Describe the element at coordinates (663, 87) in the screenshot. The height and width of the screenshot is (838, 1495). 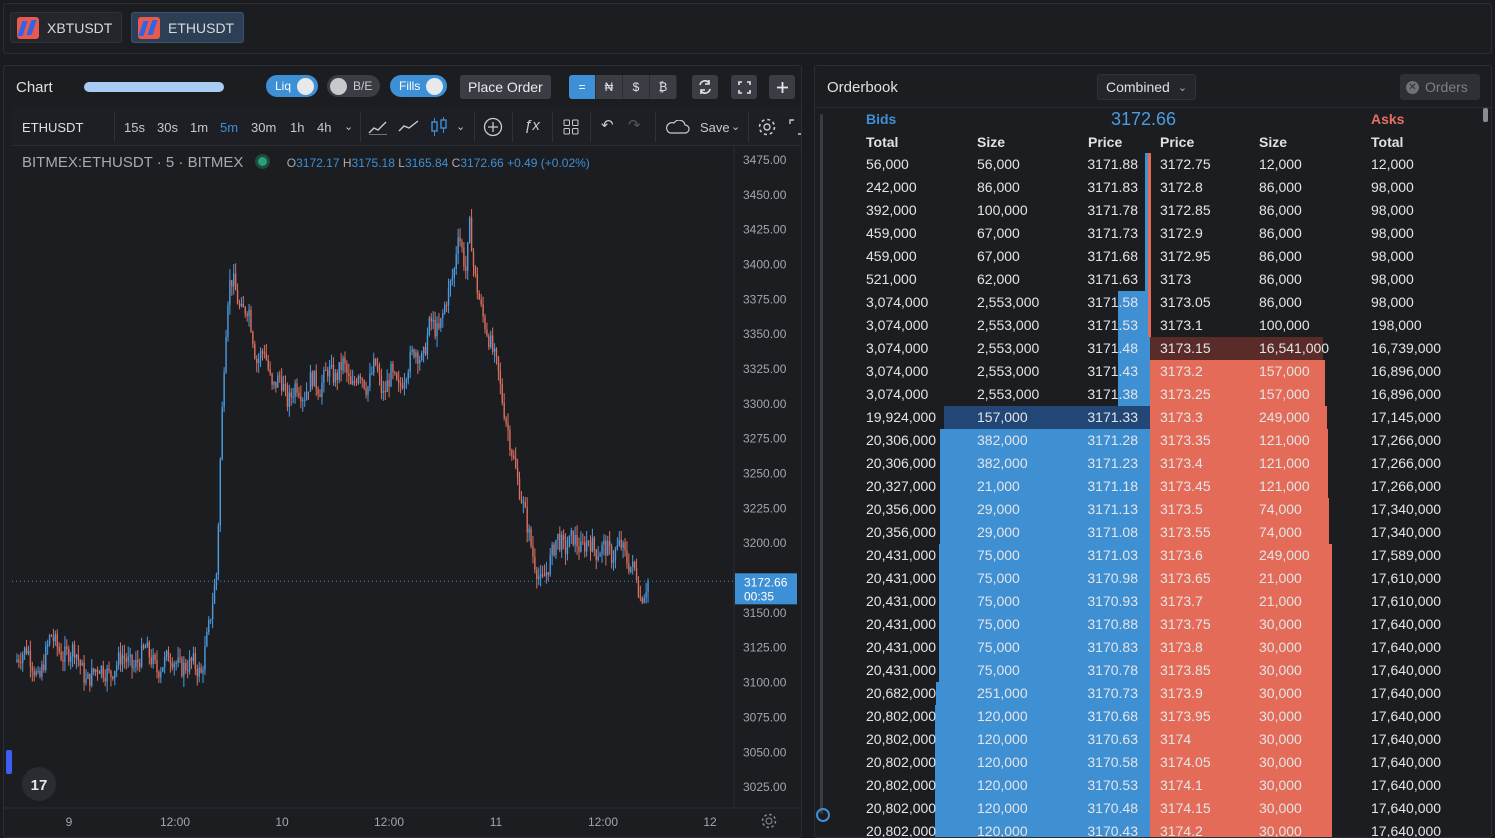
I see `unit-bitcoin-button: ₿` at that location.